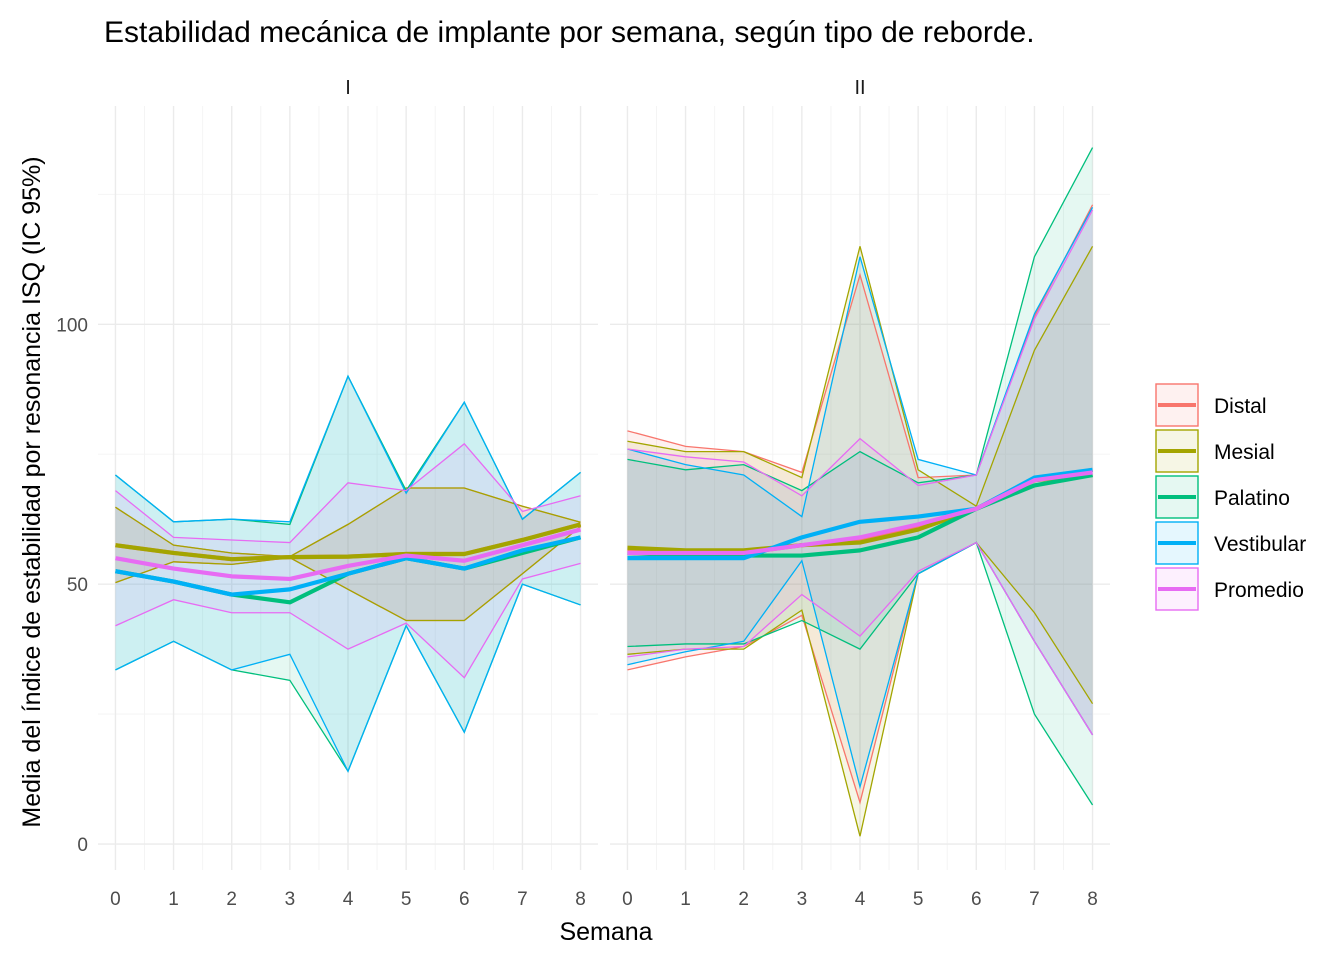  I want to click on legend: Distal Mesial Palatino Vestibular Promedio, so click(1230, 497).